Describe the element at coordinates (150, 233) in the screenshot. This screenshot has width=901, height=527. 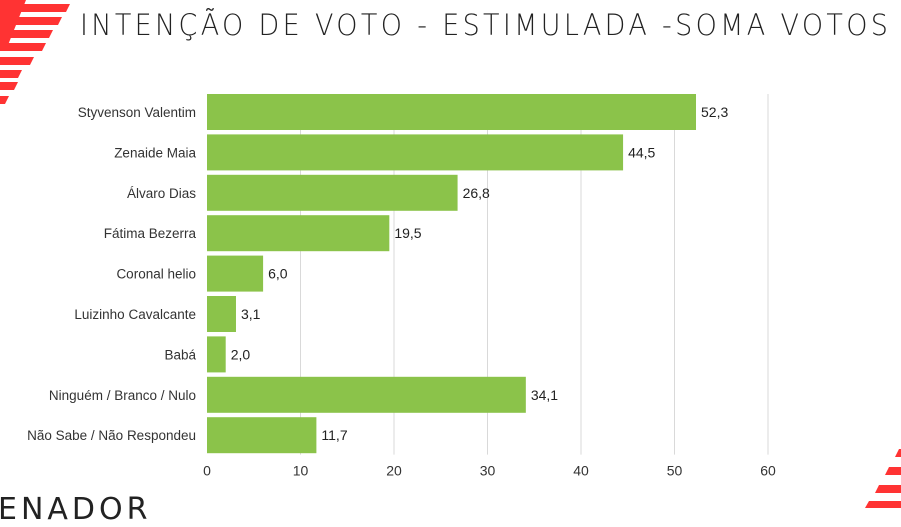
I see `category-label: Fátima Bezerra` at that location.